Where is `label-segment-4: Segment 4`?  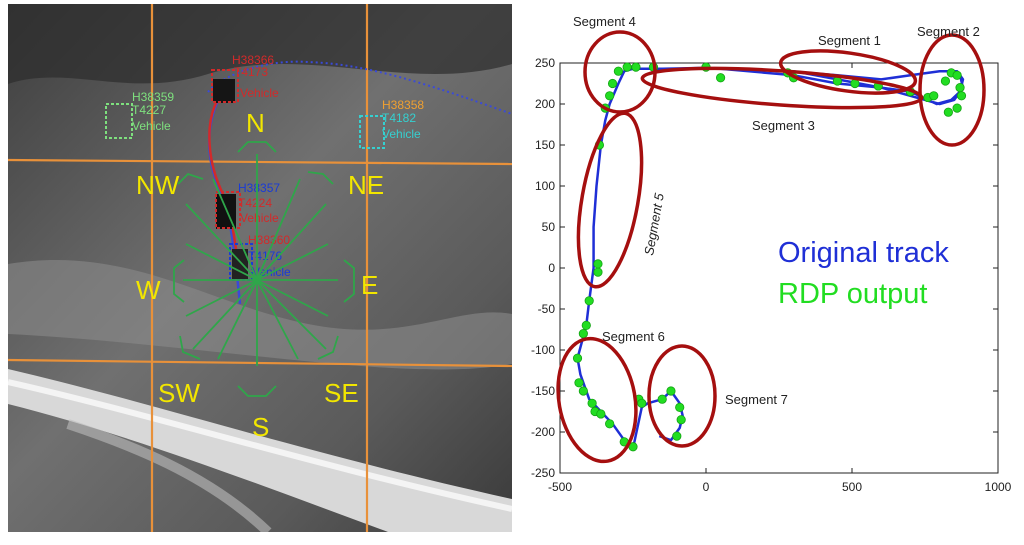
label-segment-4: Segment 4 is located at coordinates (604, 21).